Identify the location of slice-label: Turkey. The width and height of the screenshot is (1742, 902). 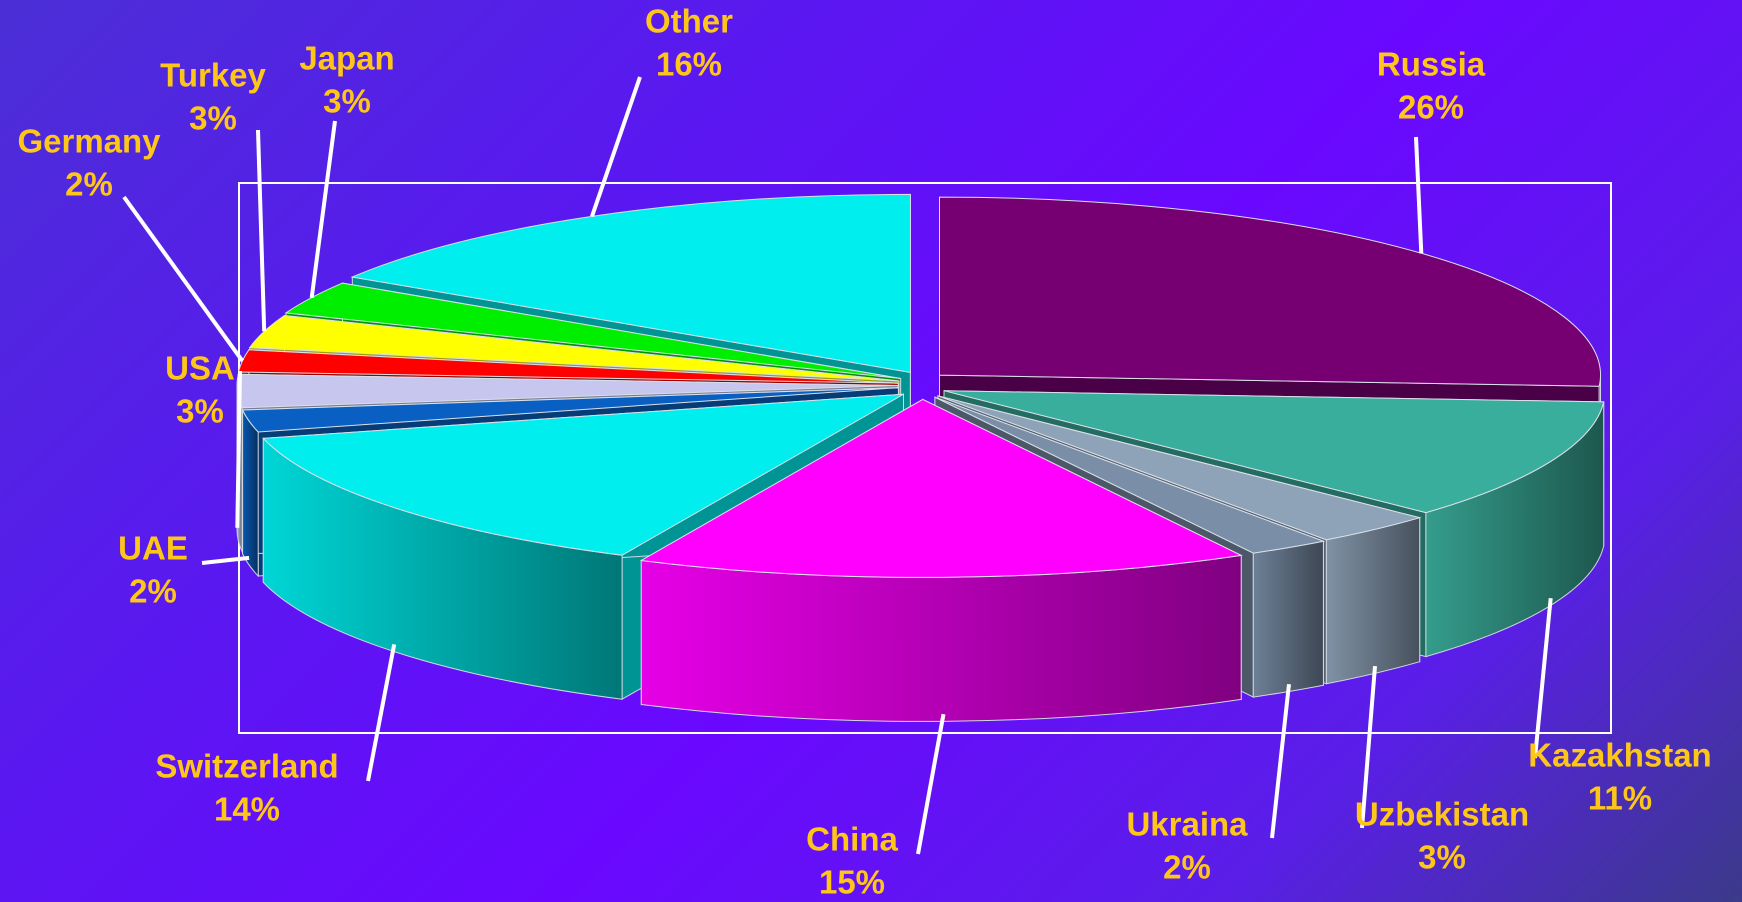
(213, 75).